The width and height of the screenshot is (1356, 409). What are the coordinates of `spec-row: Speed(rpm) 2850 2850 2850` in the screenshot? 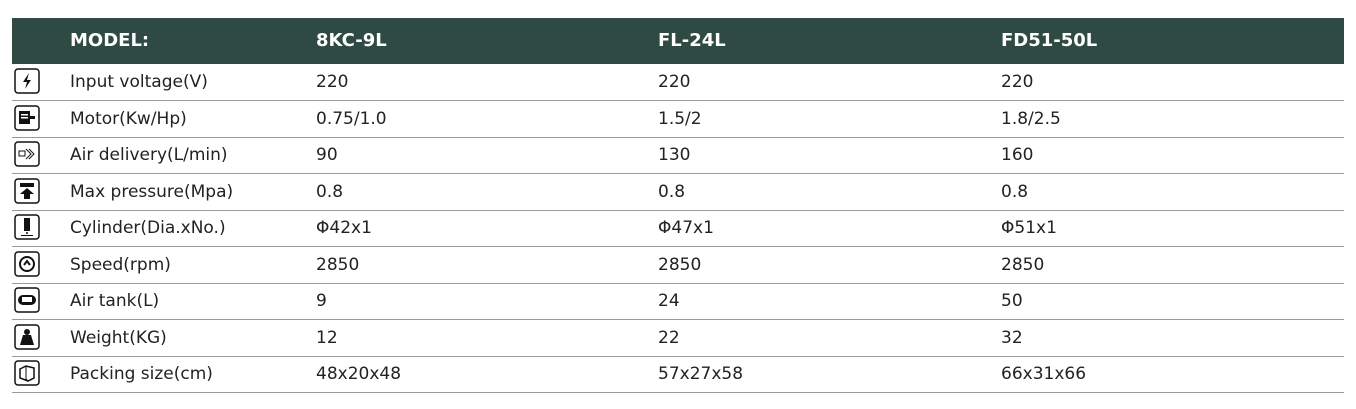 It's located at (678, 265).